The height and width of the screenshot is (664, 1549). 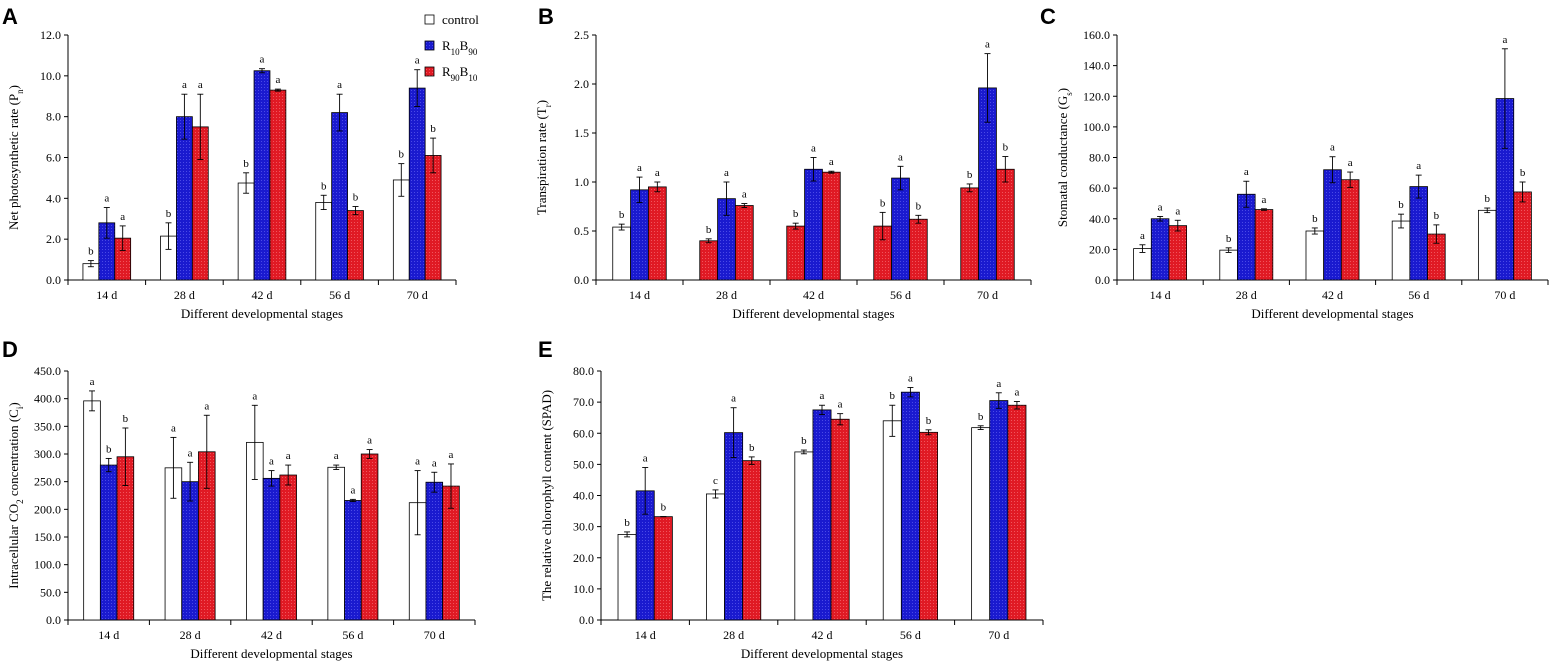 What do you see at coordinates (53, 158) in the screenshot?
I see `y-tick-label: 6.0` at bounding box center [53, 158].